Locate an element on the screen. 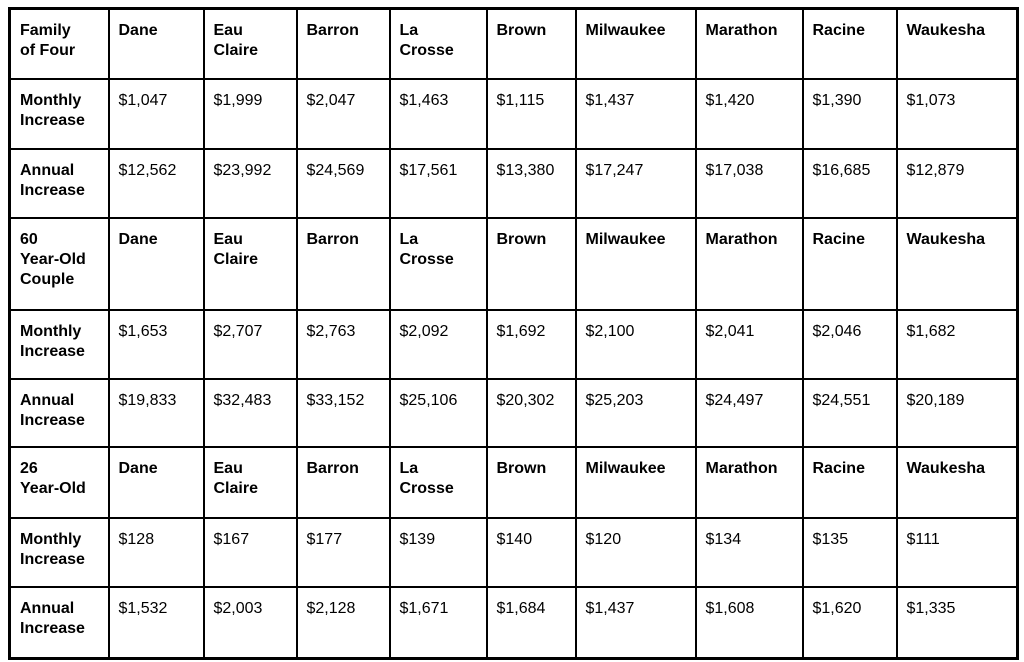  value-cell: $2,003 is located at coordinates (250, 622).